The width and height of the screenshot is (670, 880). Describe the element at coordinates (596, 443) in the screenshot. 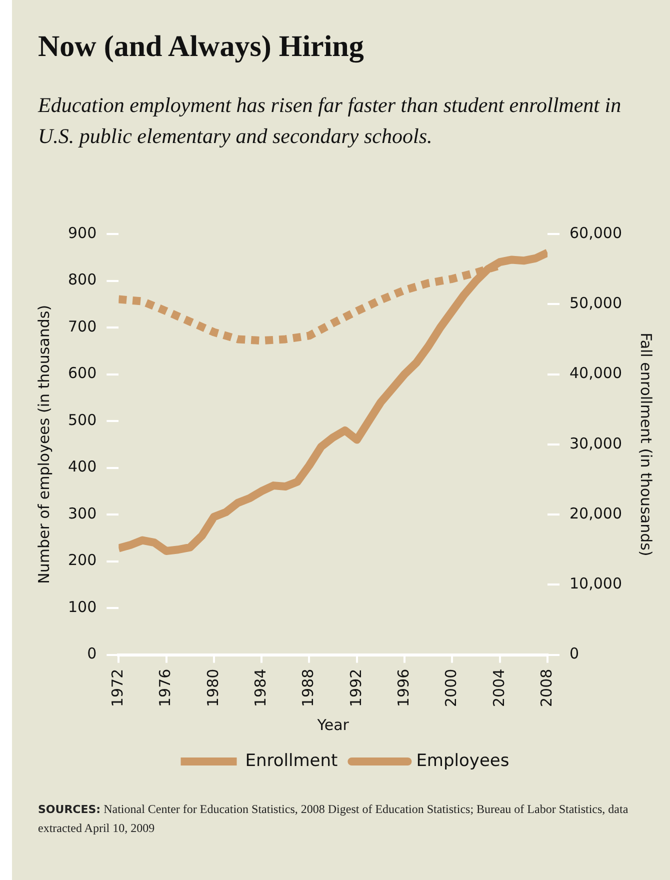

I see `y2-tick-label: 30,000` at that location.